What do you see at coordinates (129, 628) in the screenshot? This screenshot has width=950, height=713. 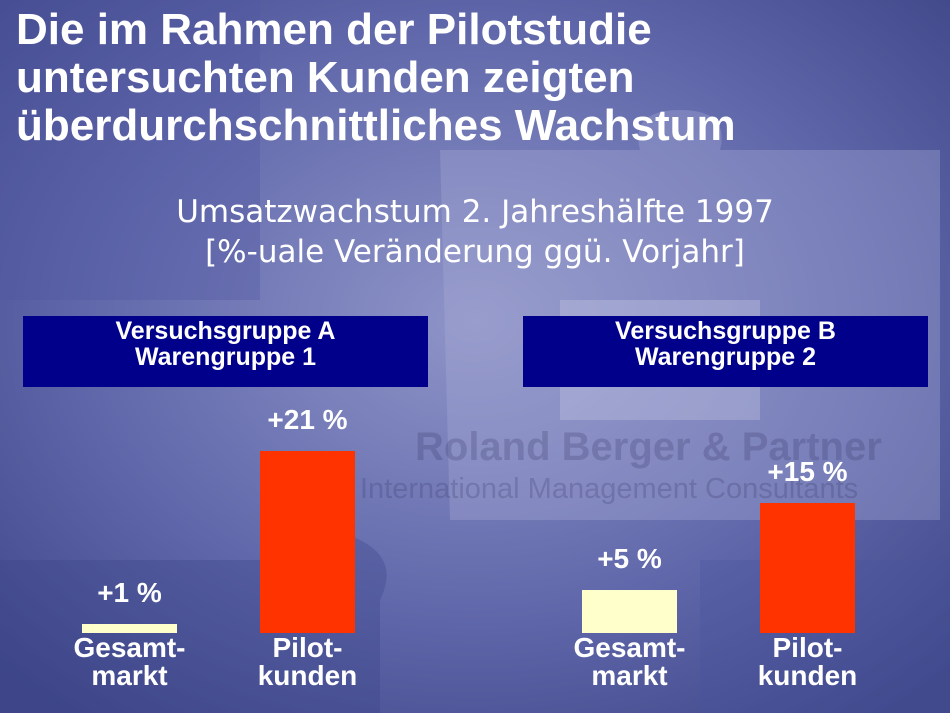 I see `group-a-gesamtmarkt-bar` at bounding box center [129, 628].